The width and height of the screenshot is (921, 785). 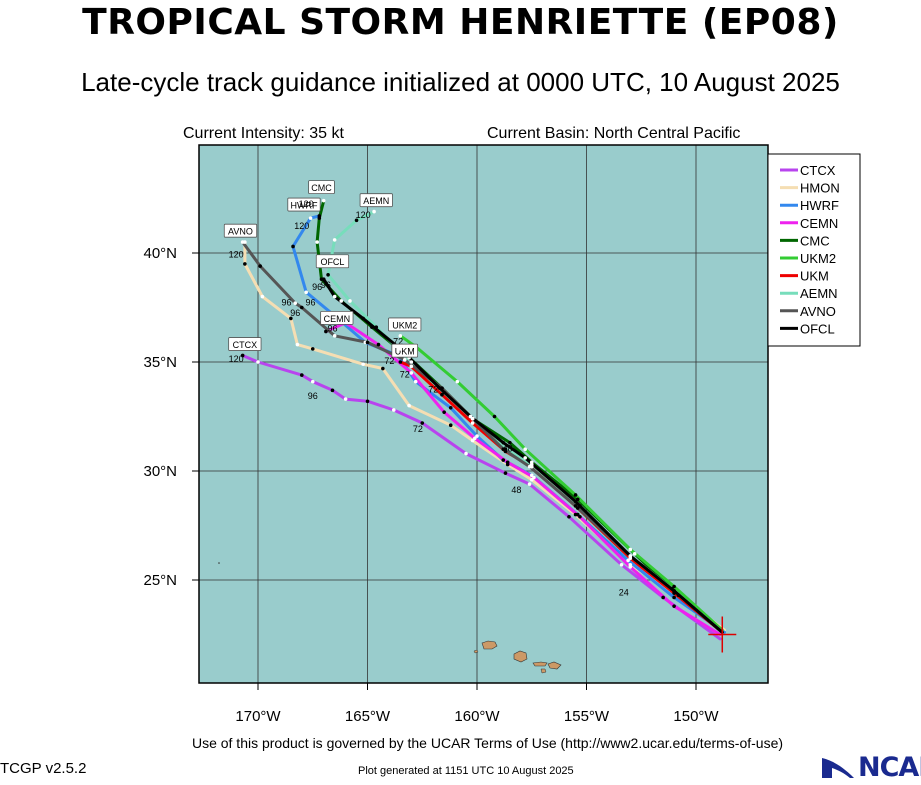 I want to click on model-tag-label: HWRF, so click(x=303, y=206).